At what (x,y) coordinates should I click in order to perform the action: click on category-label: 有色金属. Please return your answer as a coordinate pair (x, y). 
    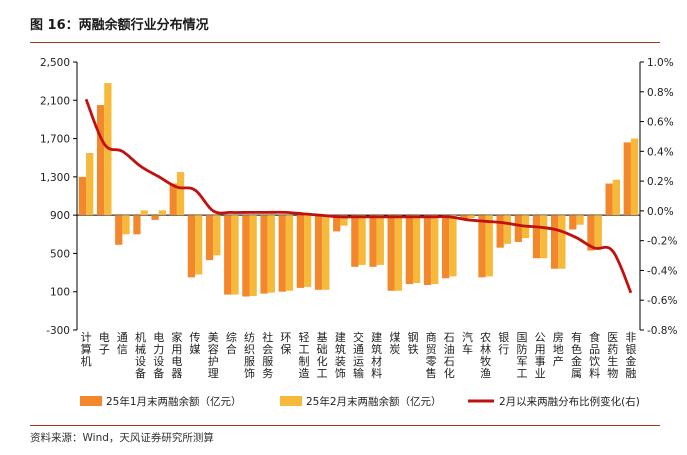
    Looking at the image, I should click on (576, 355).